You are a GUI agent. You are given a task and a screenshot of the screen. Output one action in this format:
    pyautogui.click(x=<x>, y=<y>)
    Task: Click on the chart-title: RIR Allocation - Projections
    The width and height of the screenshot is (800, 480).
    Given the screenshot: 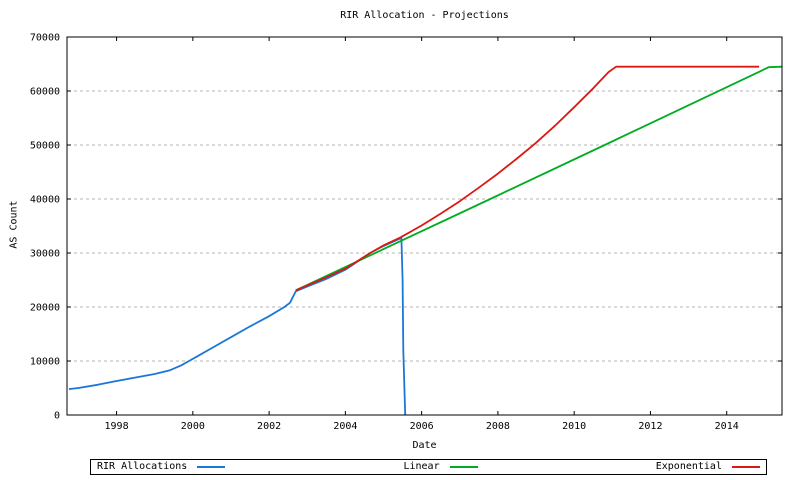 What is the action you would take?
    pyautogui.click(x=424, y=15)
    